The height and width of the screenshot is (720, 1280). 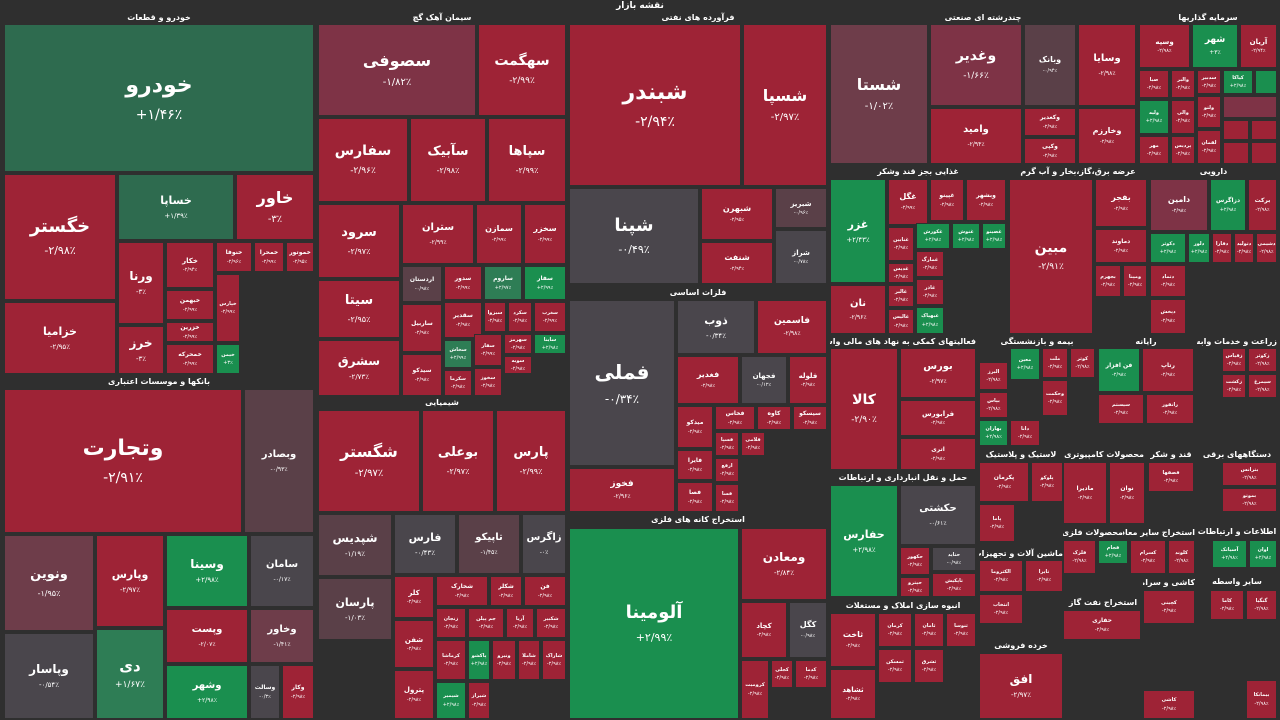 I want to click on stock-tile: شراز -۰/۷۸٪, so click(x=801, y=257).